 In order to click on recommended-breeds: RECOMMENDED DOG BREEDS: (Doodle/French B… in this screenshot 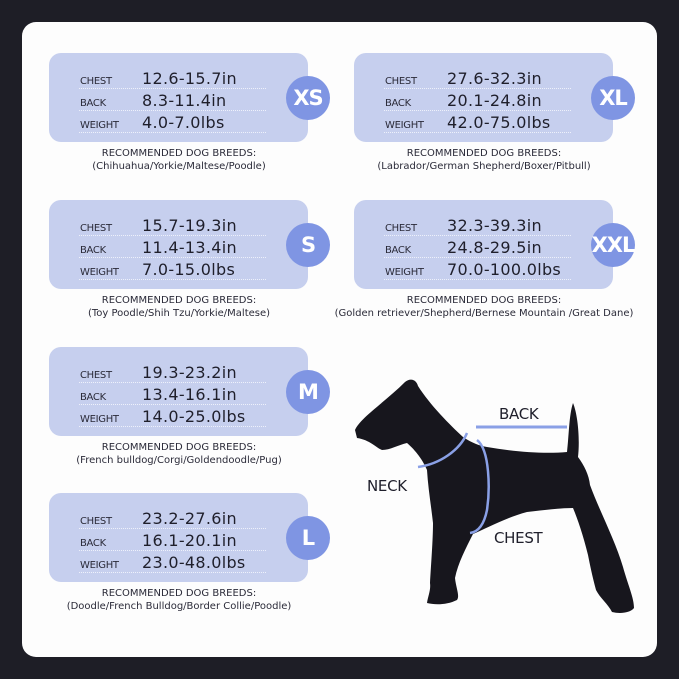, I will do `click(179, 600)`.